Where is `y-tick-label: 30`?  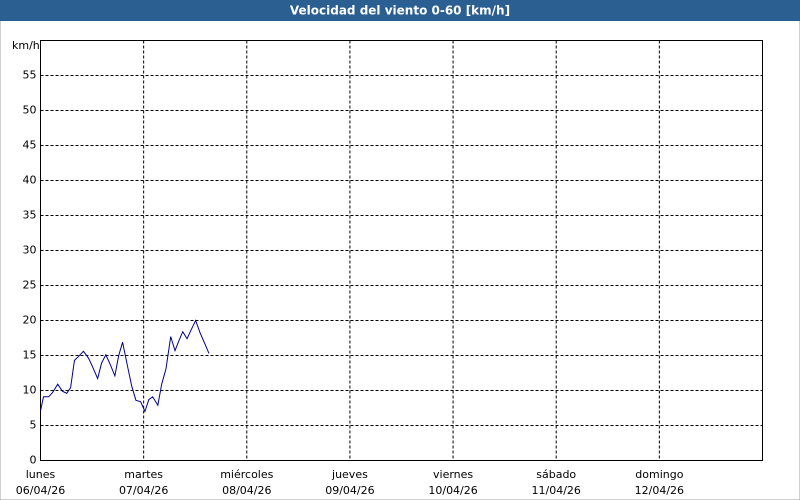 y-tick-label: 30 is located at coordinates (30, 250).